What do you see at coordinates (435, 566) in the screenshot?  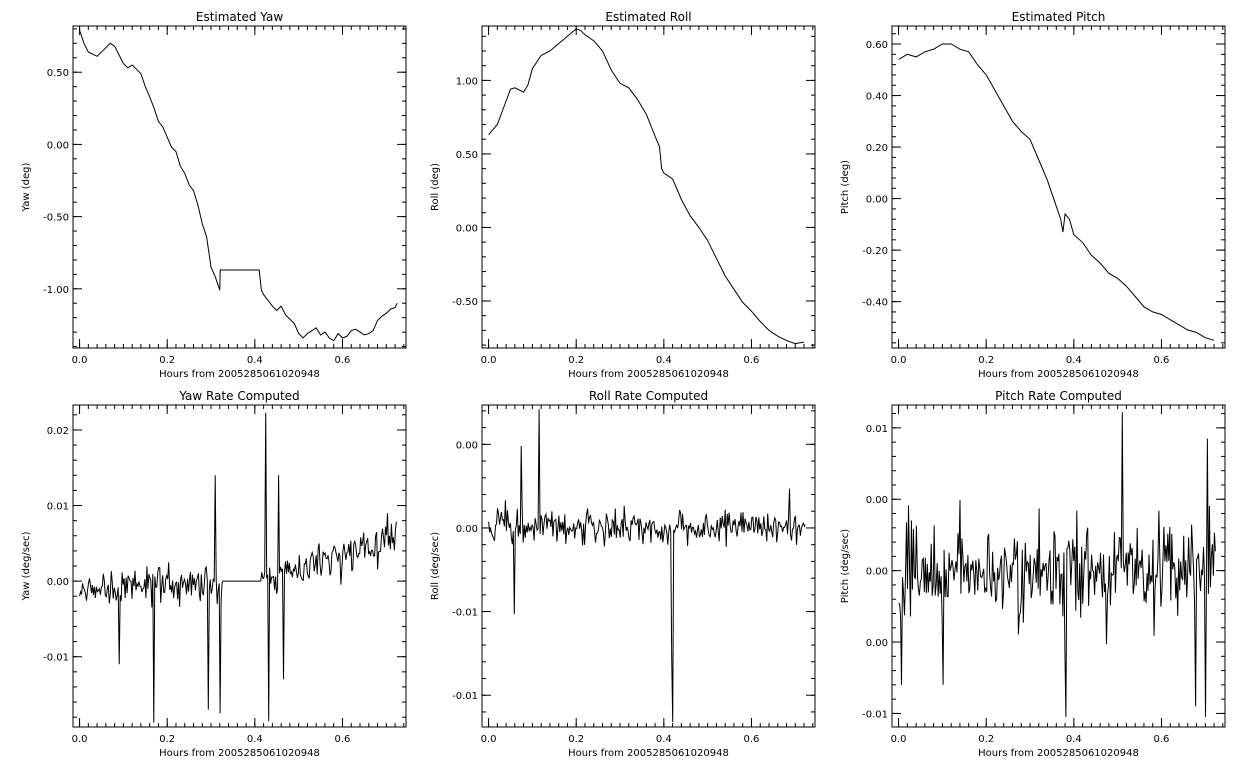 I see `y-axis-label: Roll (deg/sec)` at bounding box center [435, 566].